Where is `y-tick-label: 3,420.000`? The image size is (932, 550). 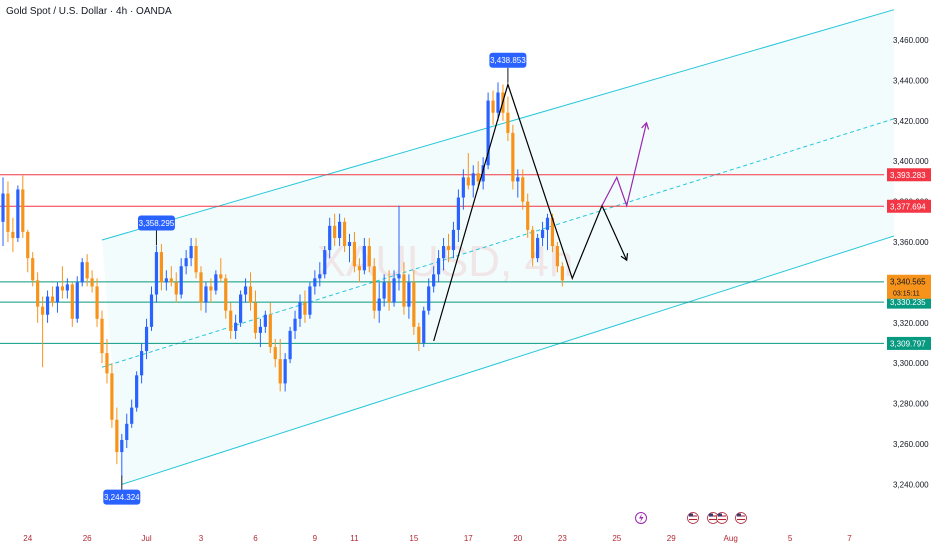
y-tick-label: 3,420.000 is located at coordinates (911, 121).